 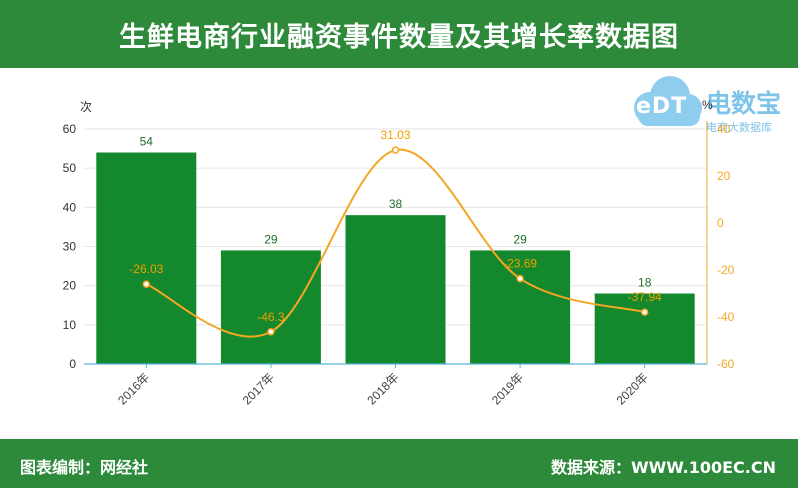 I want to click on footer-source: 数据来源：WWW.100EC.CN, so click(x=663, y=467).